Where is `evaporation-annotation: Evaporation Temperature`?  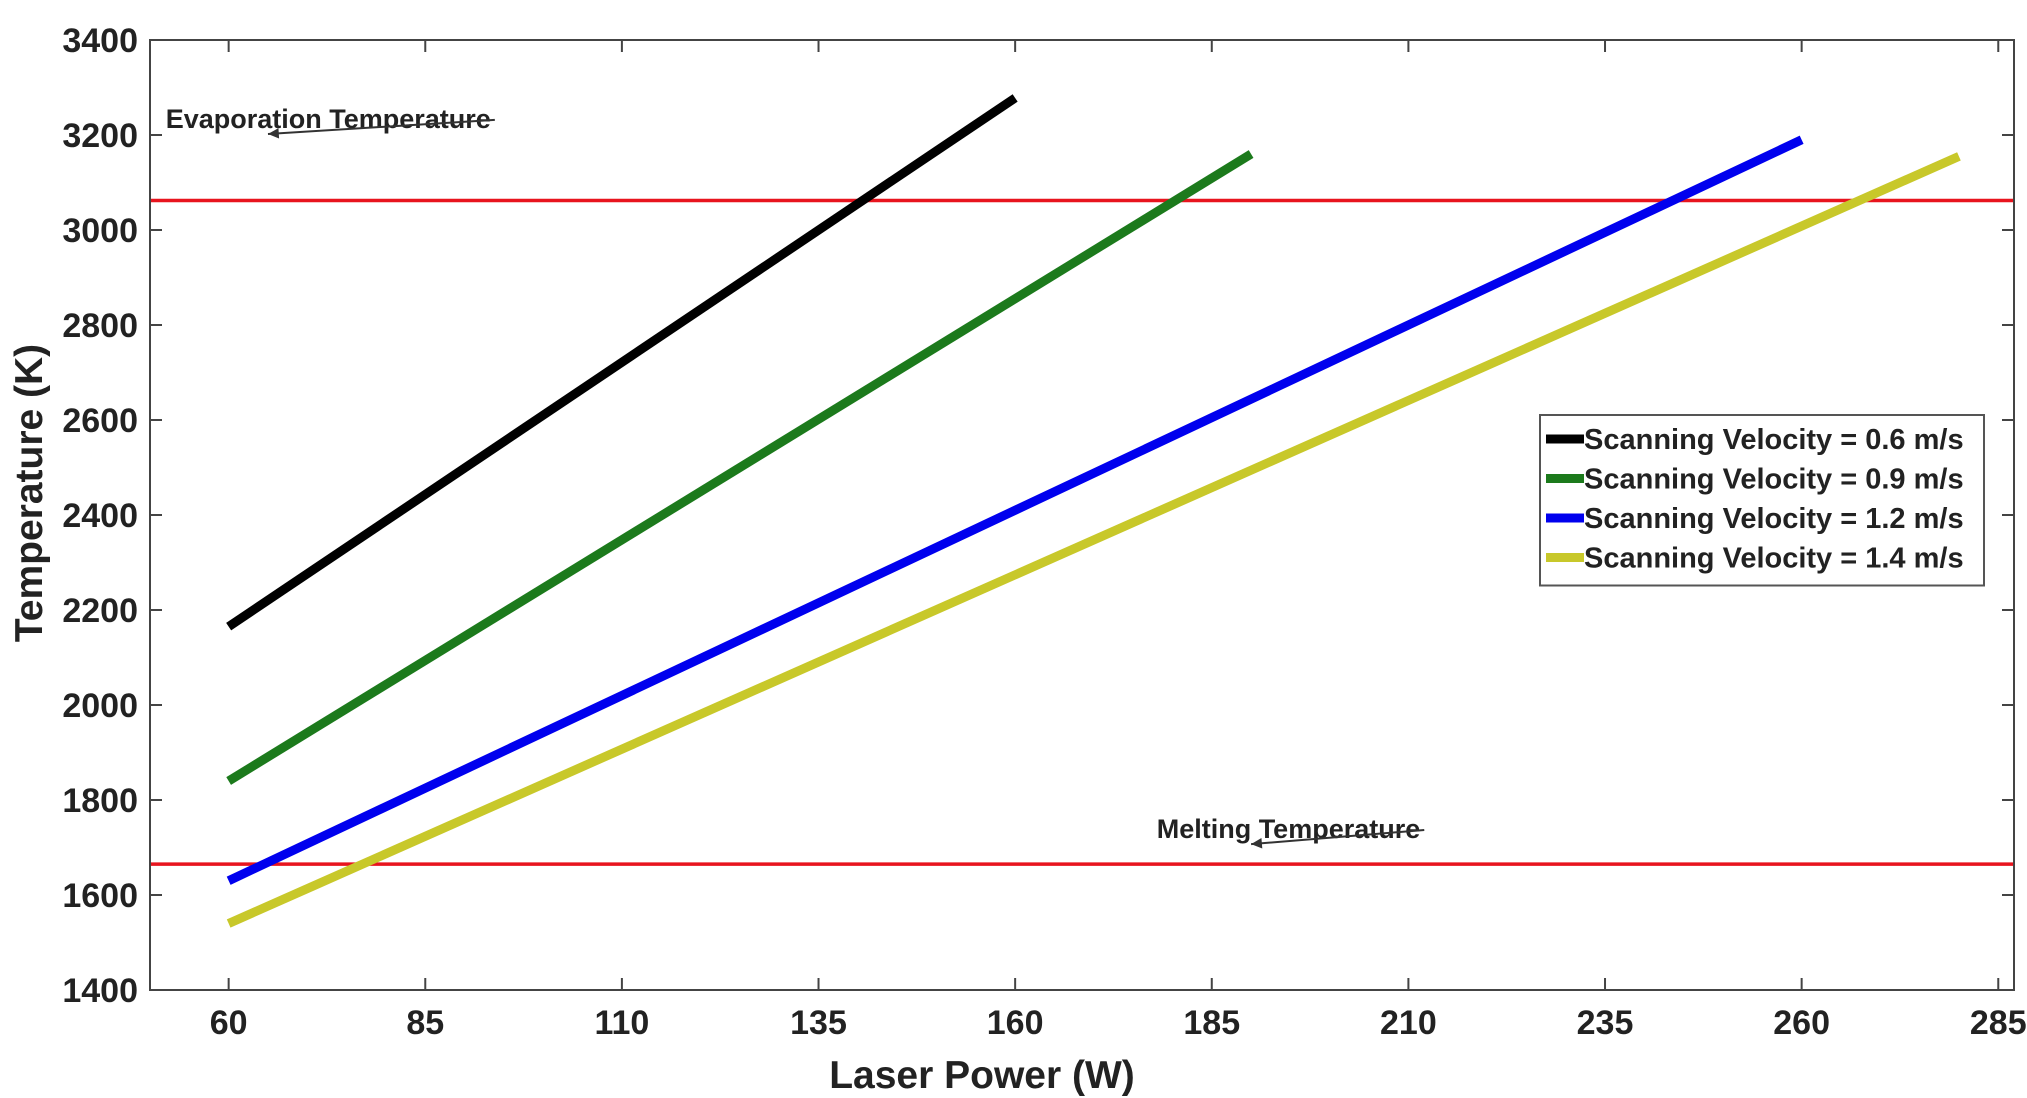 evaporation-annotation: Evaporation Temperature is located at coordinates (328, 119).